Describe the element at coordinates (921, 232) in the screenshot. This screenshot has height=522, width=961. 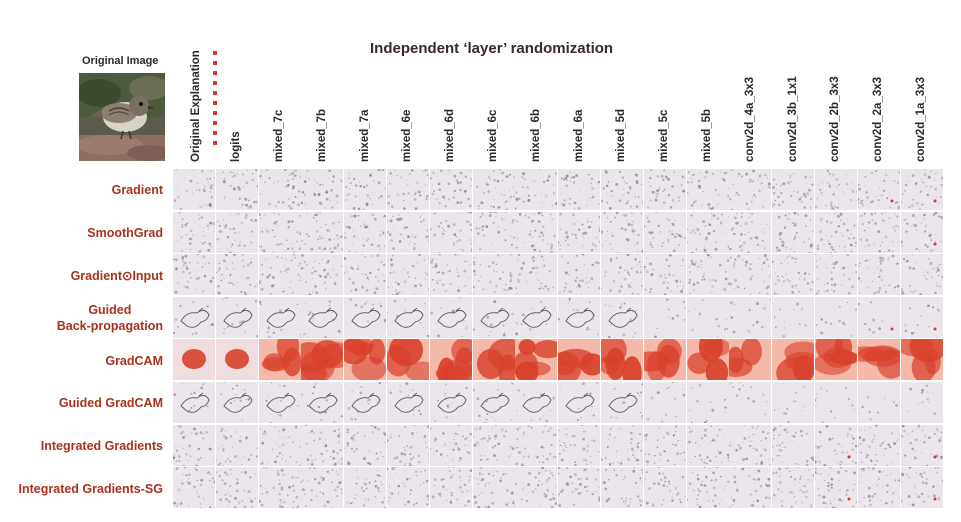
I see `cell-smoothgrad-conv2d-1a-3x3` at that location.